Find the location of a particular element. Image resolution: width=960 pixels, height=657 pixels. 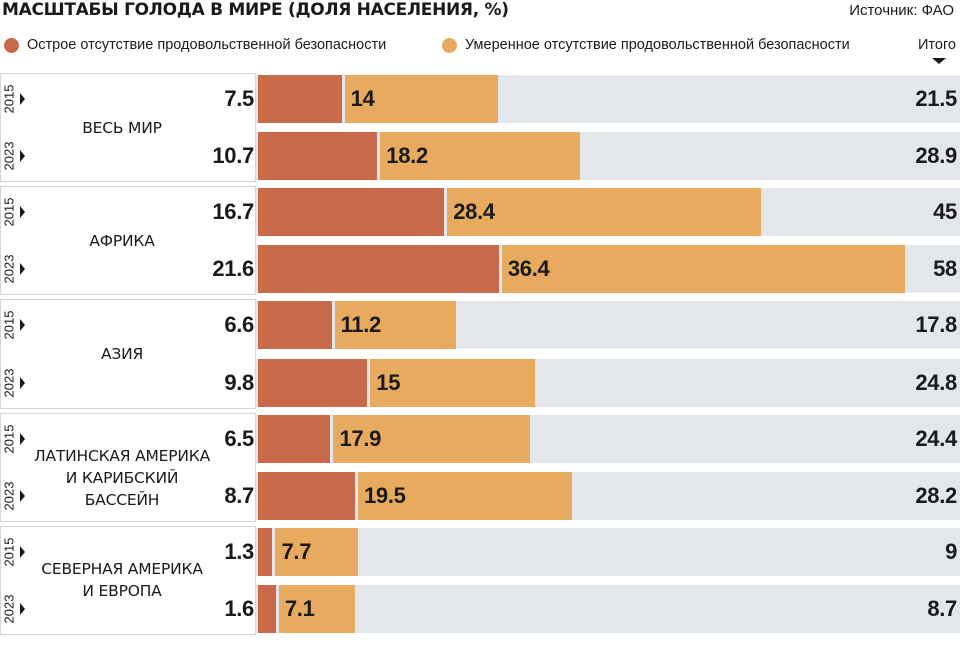

data-label-total: 45 is located at coordinates (945, 212).